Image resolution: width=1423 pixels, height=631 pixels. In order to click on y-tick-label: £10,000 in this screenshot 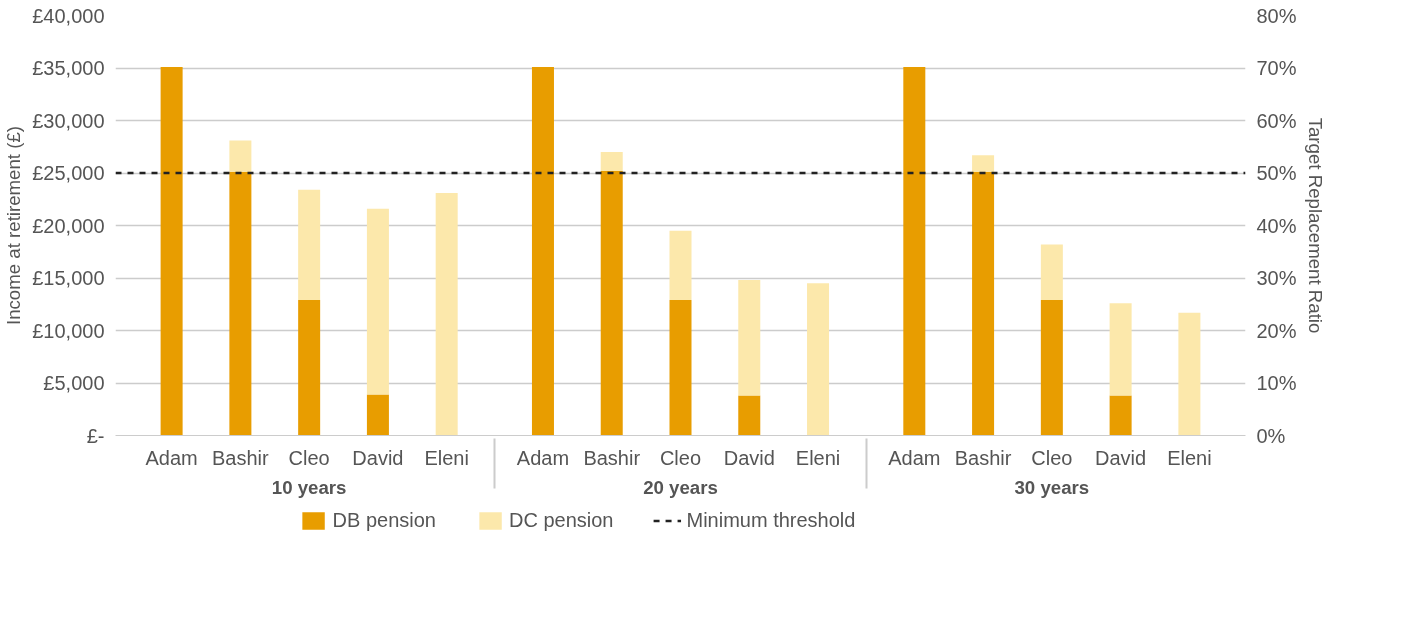, I will do `click(68, 330)`.